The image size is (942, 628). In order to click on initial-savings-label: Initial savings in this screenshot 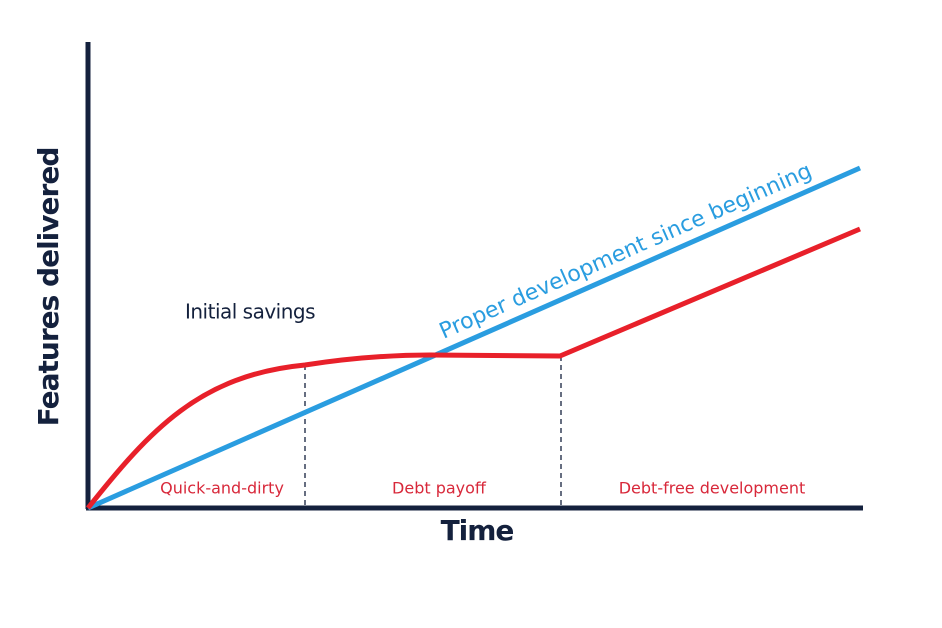, I will do `click(250, 312)`.